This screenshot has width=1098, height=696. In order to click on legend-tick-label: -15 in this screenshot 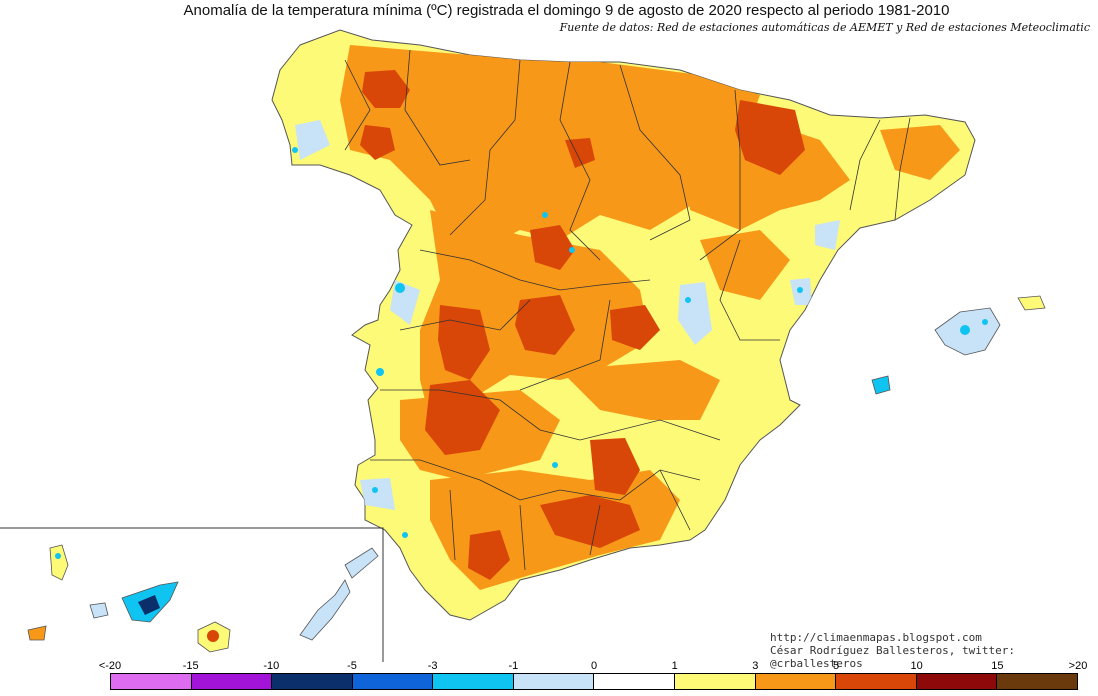, I will do `click(190, 666)`.